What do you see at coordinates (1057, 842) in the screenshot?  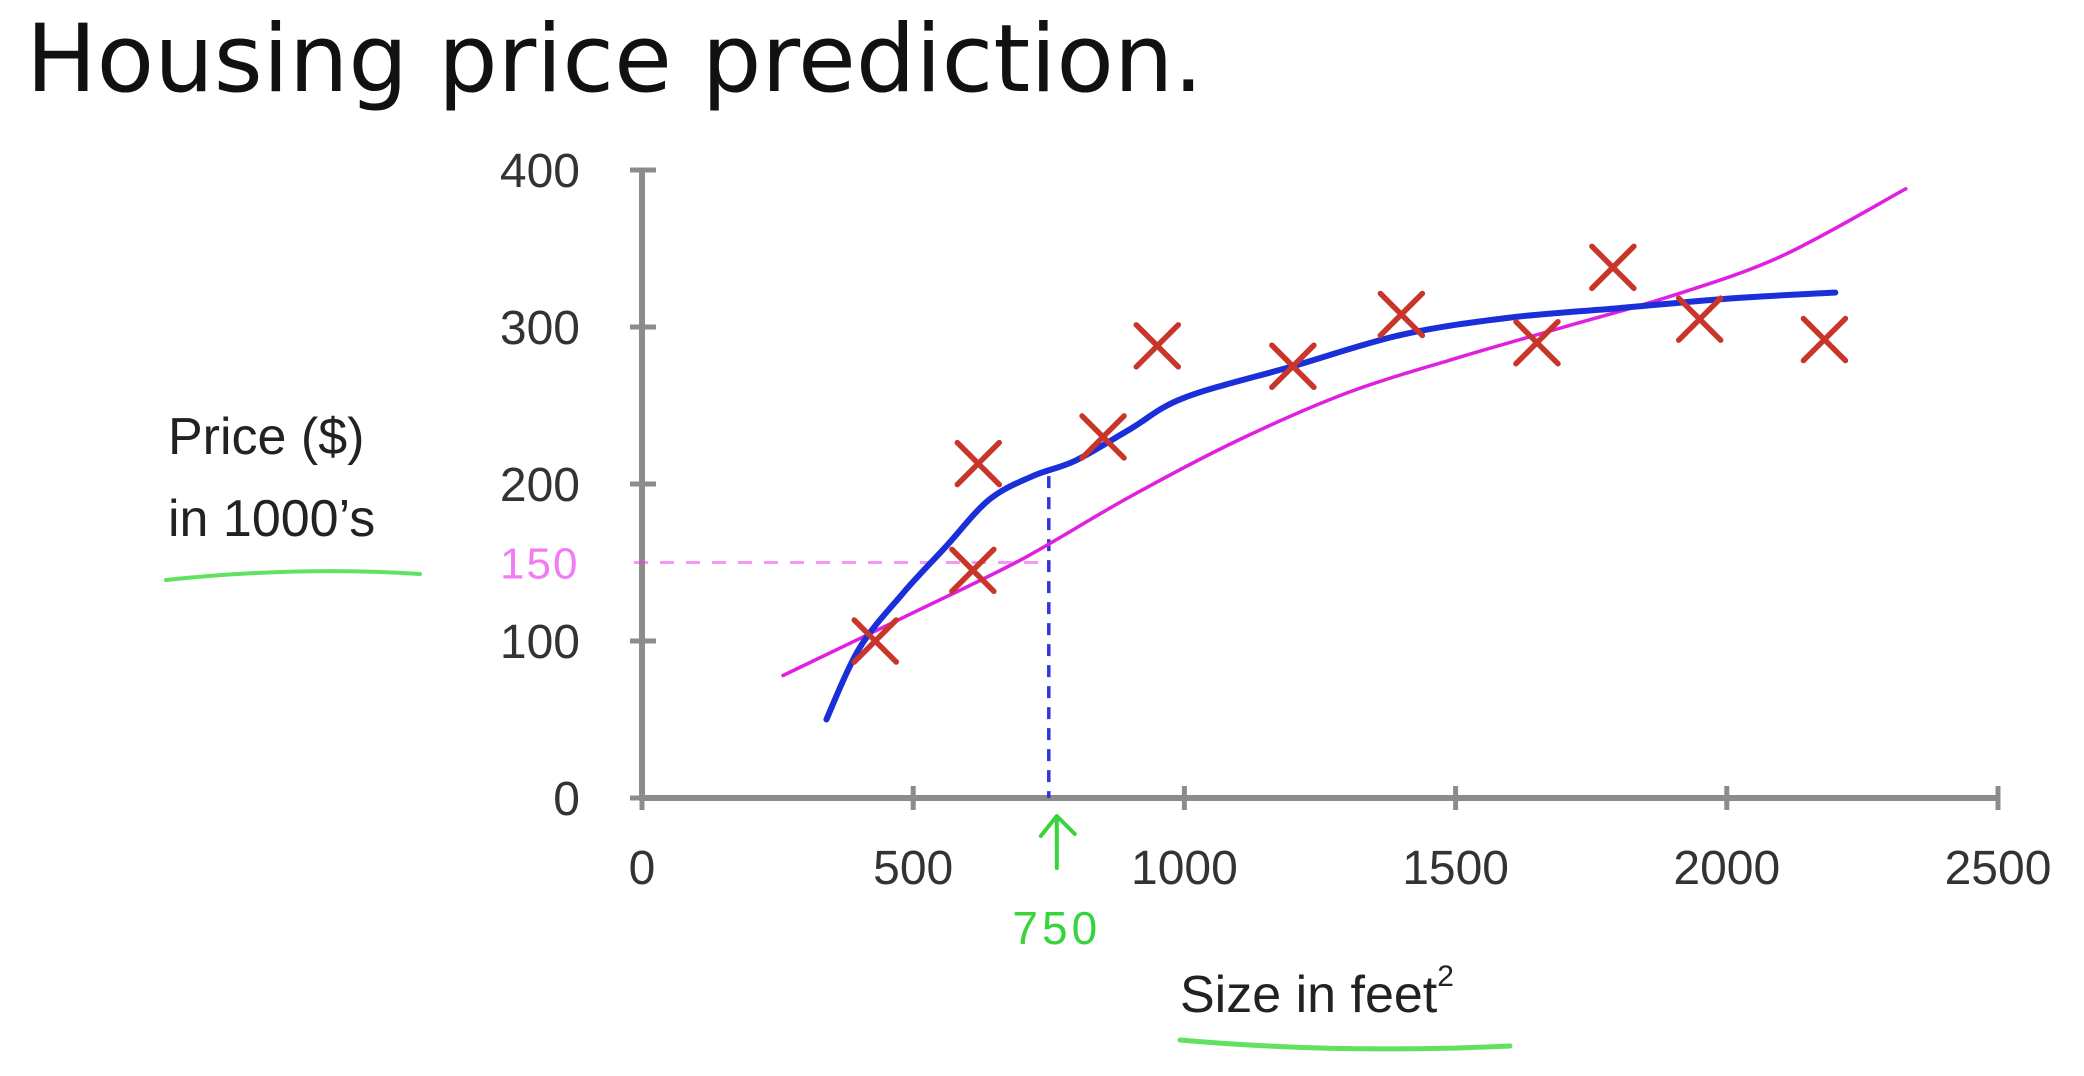 I see `up-arrow-icon` at bounding box center [1057, 842].